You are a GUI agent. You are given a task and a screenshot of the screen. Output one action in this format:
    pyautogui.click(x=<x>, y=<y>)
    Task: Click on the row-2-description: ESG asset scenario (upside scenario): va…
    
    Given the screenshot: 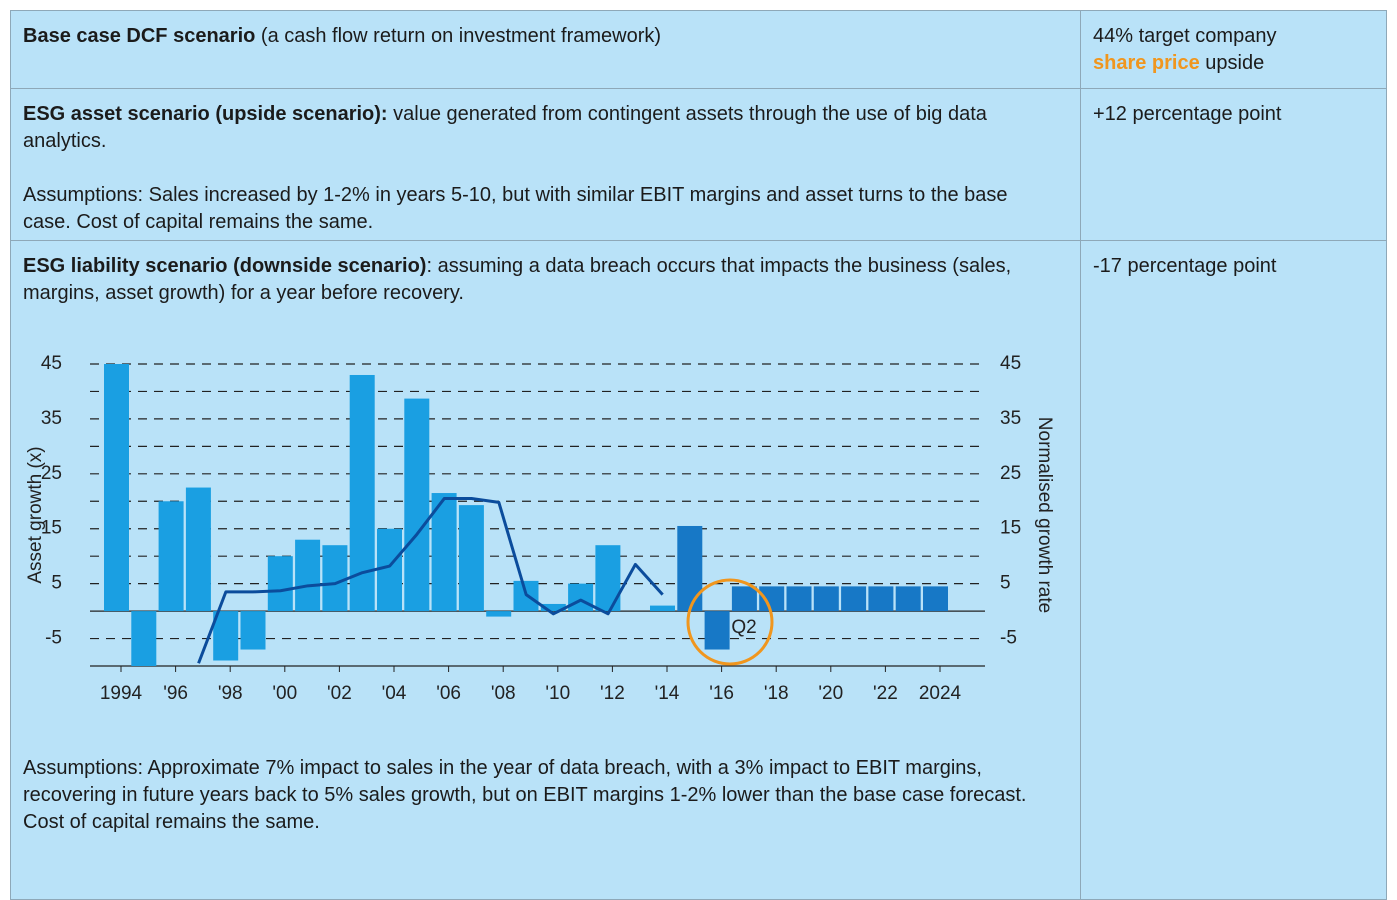 What is the action you would take?
    pyautogui.click(x=545, y=164)
    